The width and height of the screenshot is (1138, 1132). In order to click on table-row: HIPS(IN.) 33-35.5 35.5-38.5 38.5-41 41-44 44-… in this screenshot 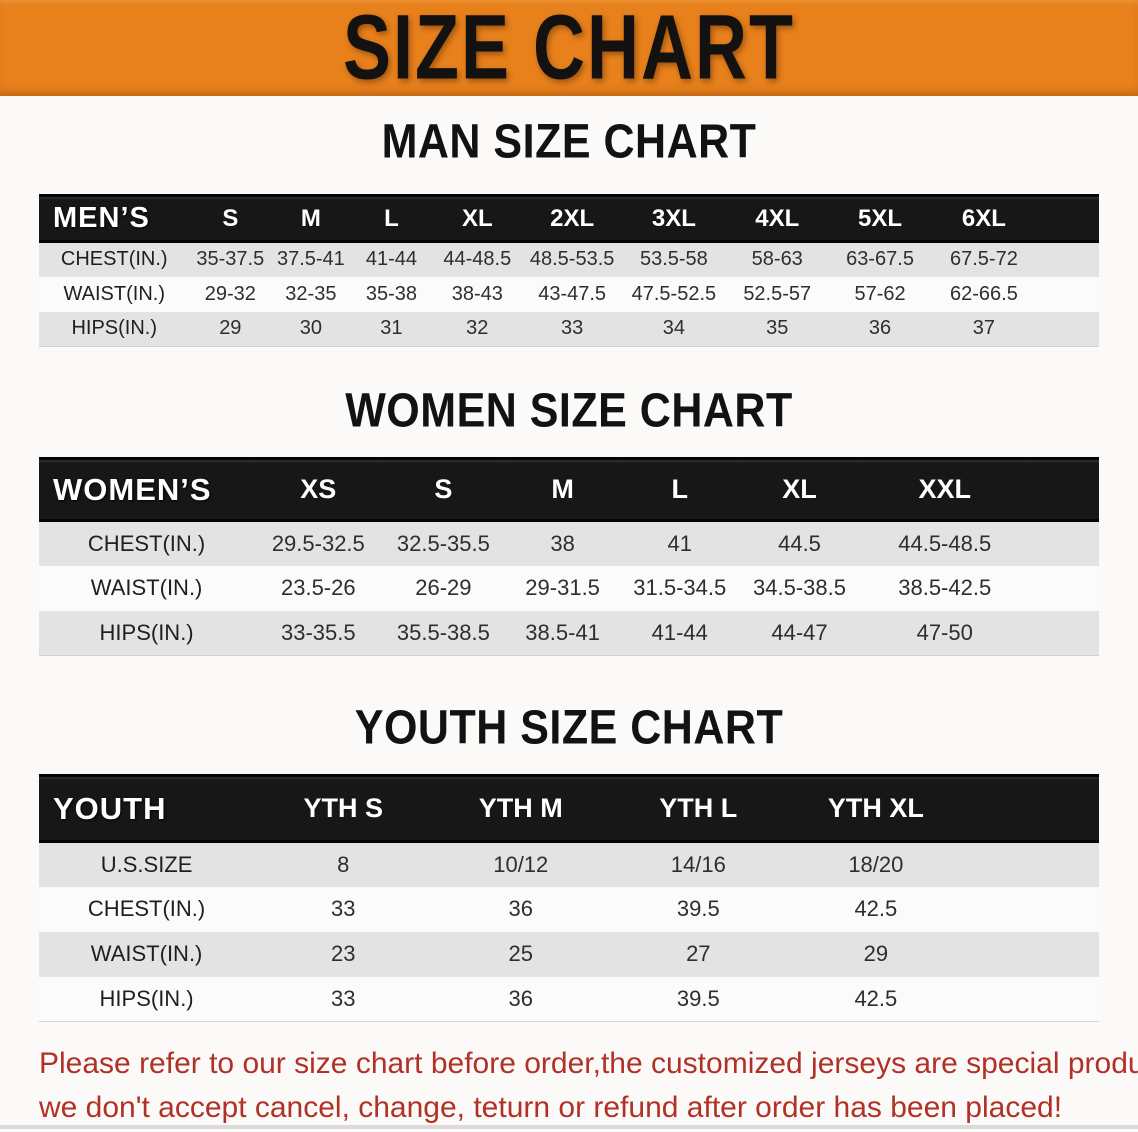, I will do `click(569, 633)`.